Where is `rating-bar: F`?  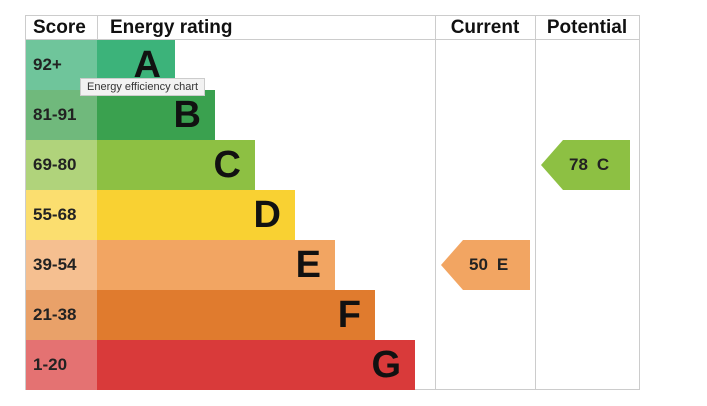 rating-bar: F is located at coordinates (236, 315).